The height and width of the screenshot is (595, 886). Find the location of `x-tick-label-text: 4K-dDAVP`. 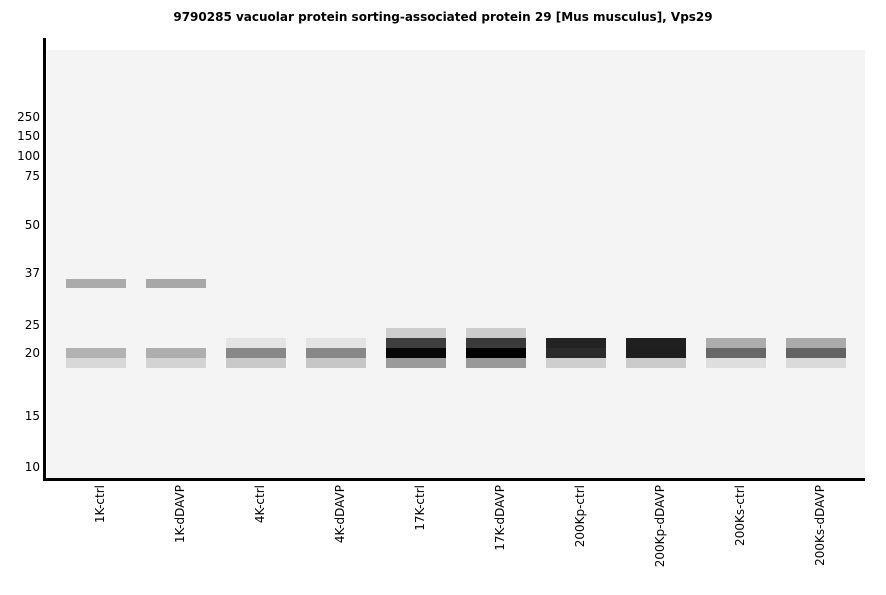

x-tick-label-text: 4K-dDAVP is located at coordinates (340, 514).